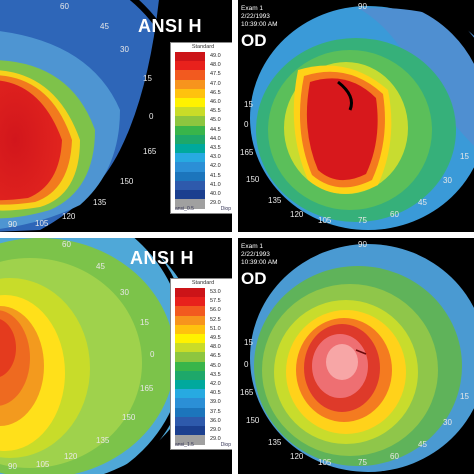  Describe the element at coordinates (203, 130) in the screenshot. I see `scale-row: 44.5` at that location.